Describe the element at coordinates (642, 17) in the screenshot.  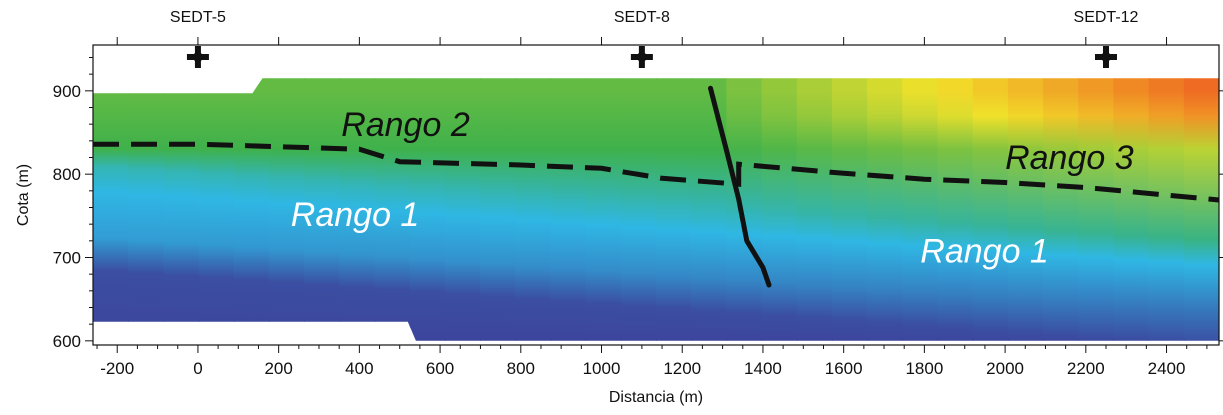
I see `well-label: SEDT-8` at that location.